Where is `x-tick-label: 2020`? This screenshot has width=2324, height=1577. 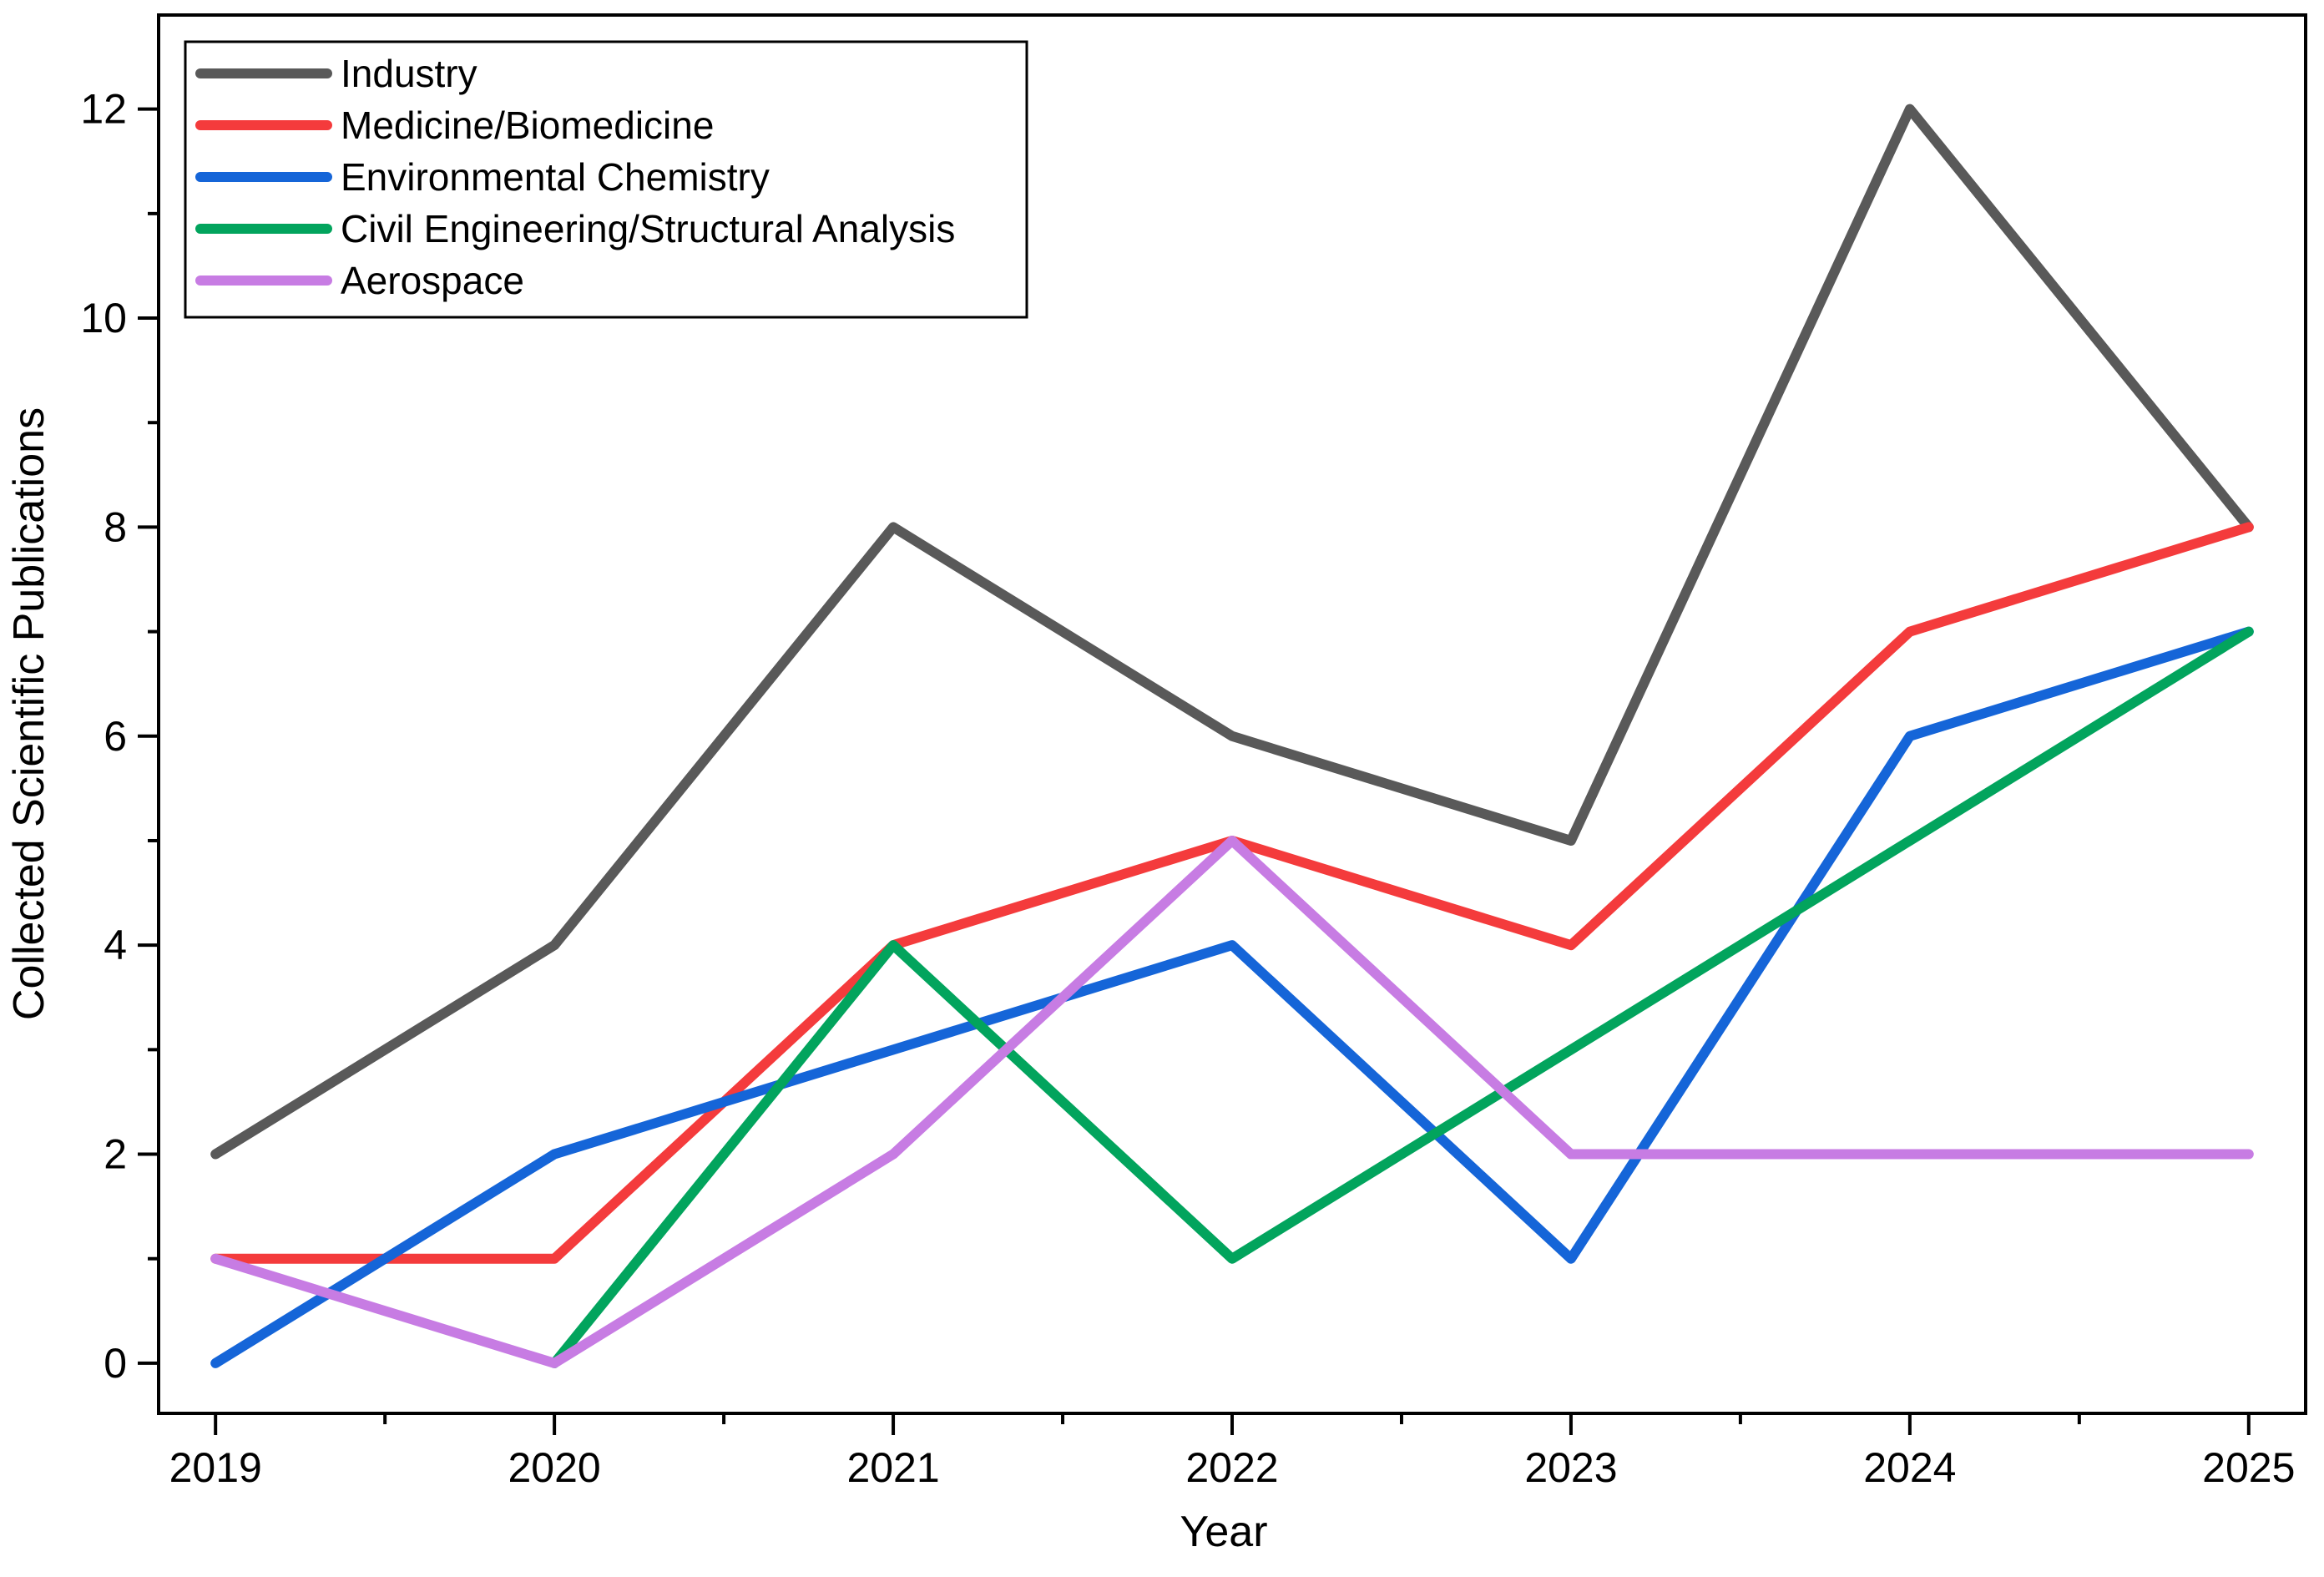 x-tick-label: 2020 is located at coordinates (554, 1467).